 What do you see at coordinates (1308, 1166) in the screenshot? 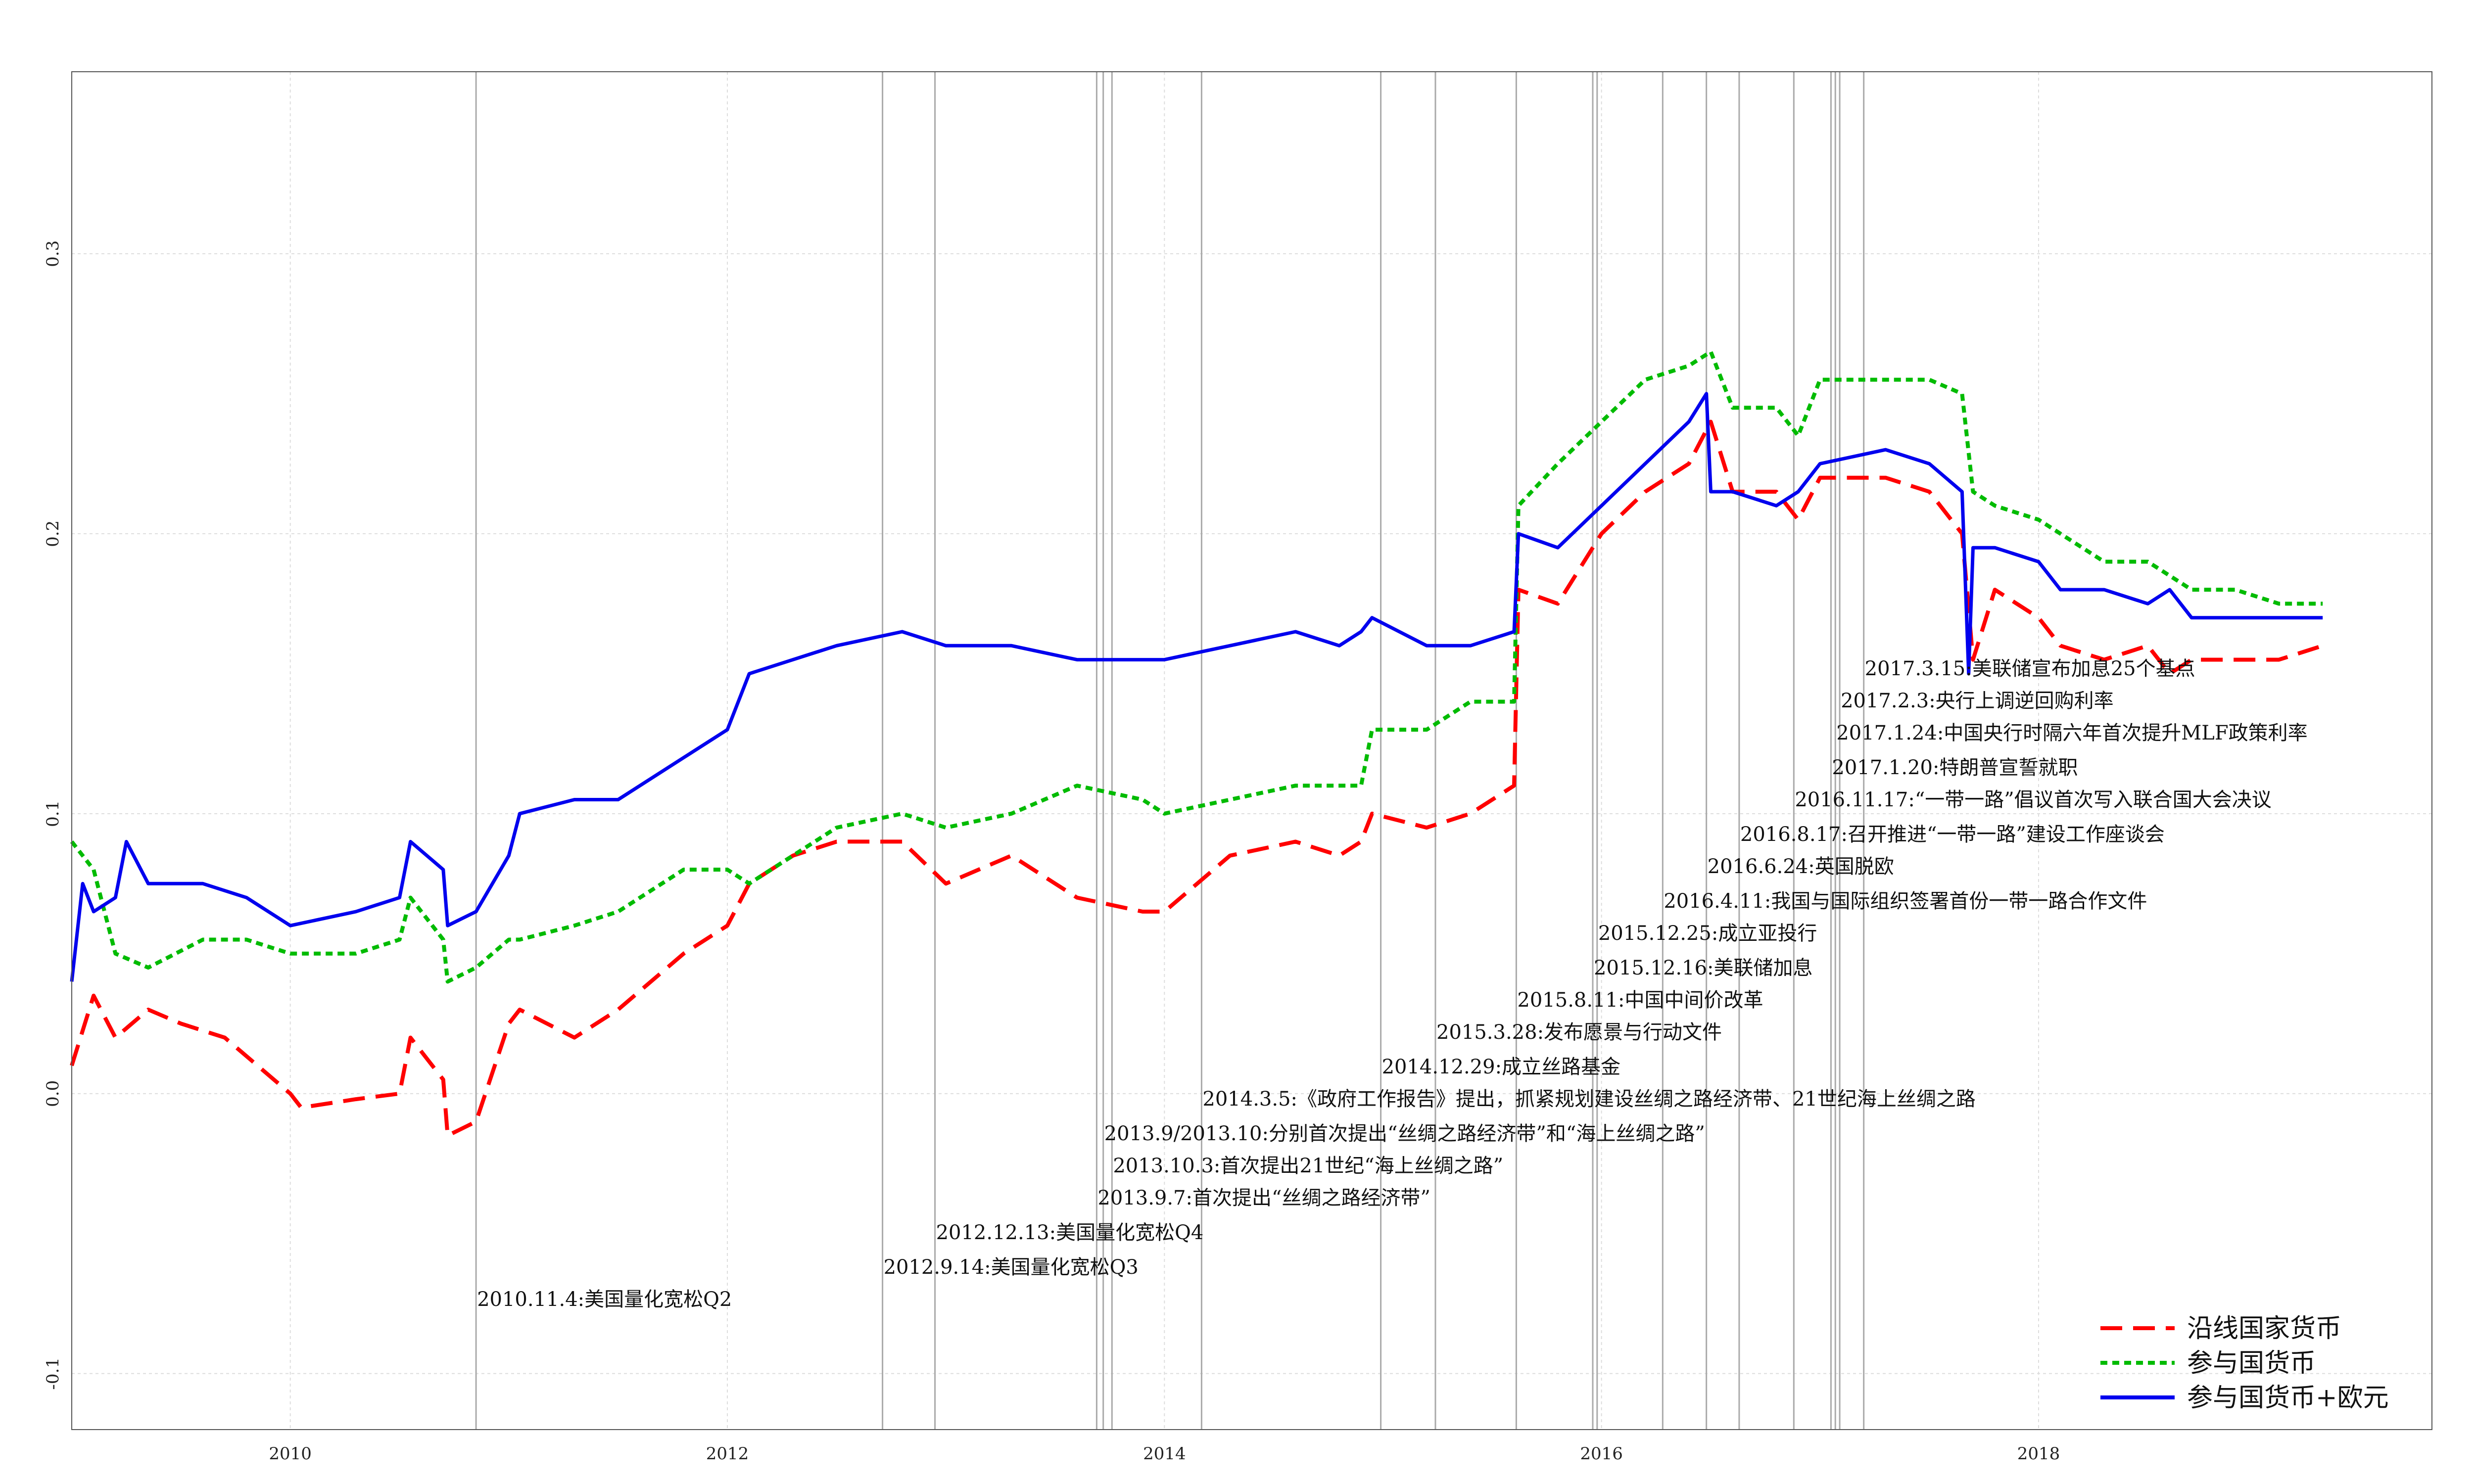
I see `event-label: 2013.10.3:首次提出21世纪“海上丝绸之路”` at bounding box center [1308, 1166].